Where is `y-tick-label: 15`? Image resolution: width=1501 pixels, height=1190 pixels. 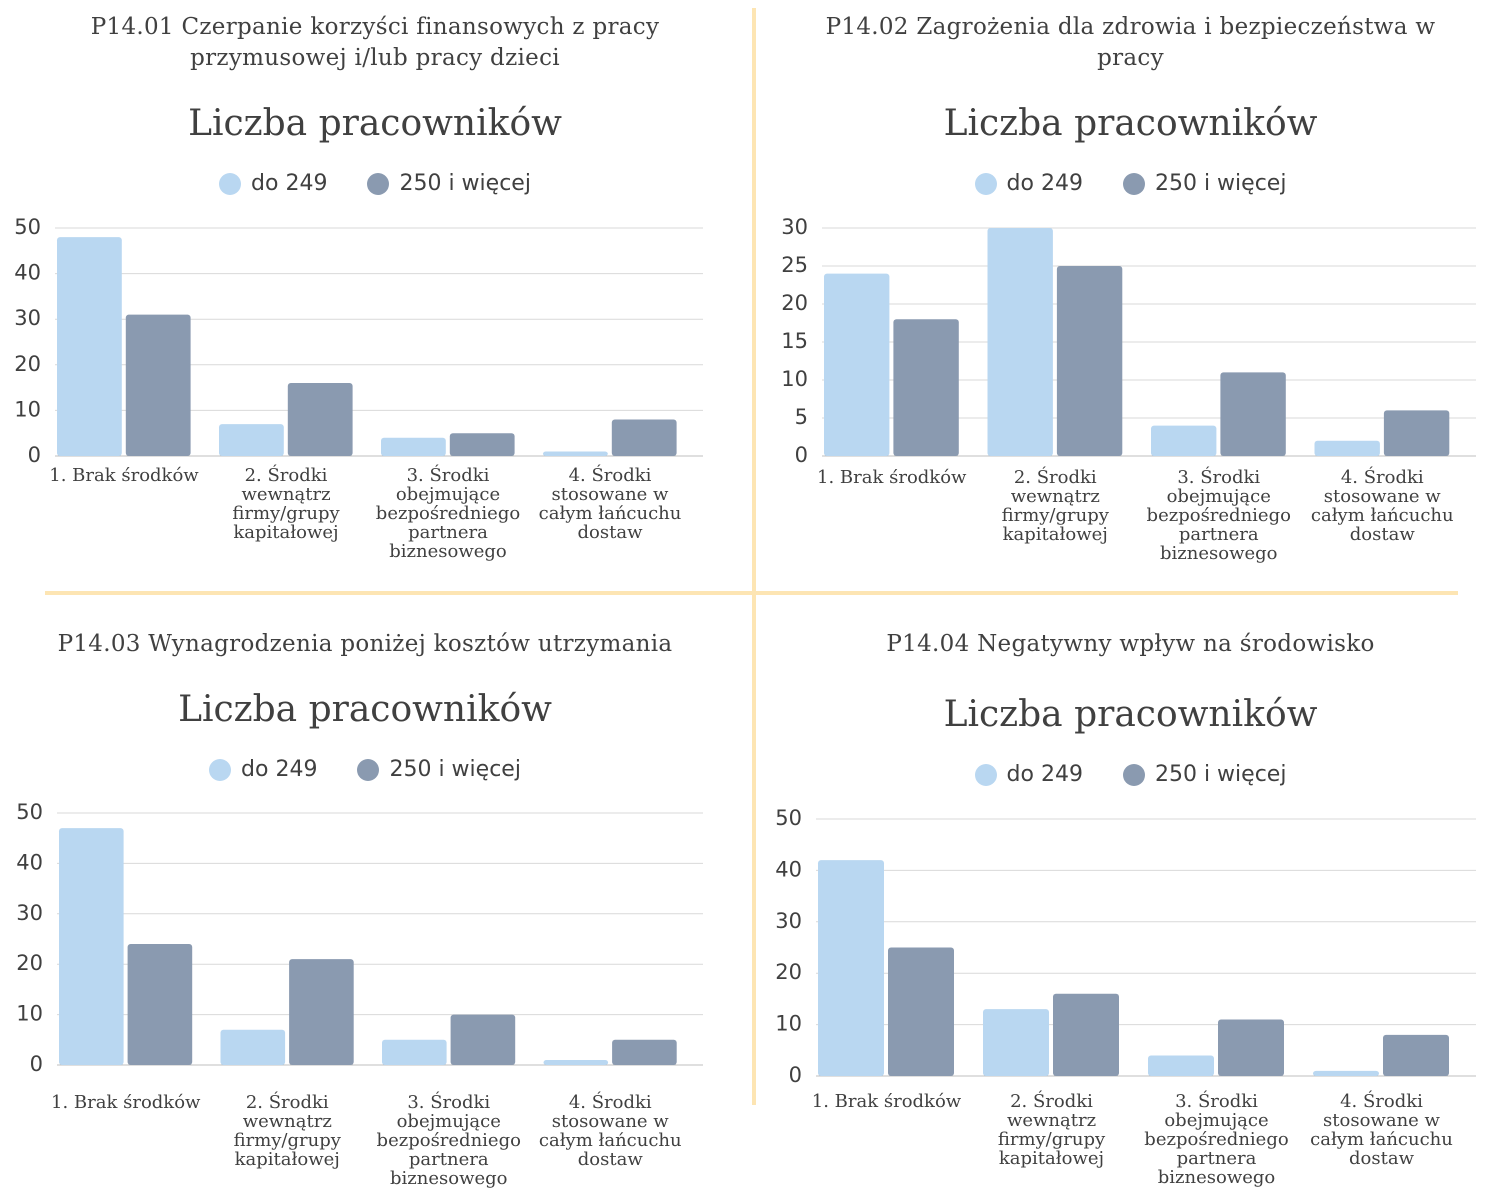
y-tick-label: 15 is located at coordinates (794, 341).